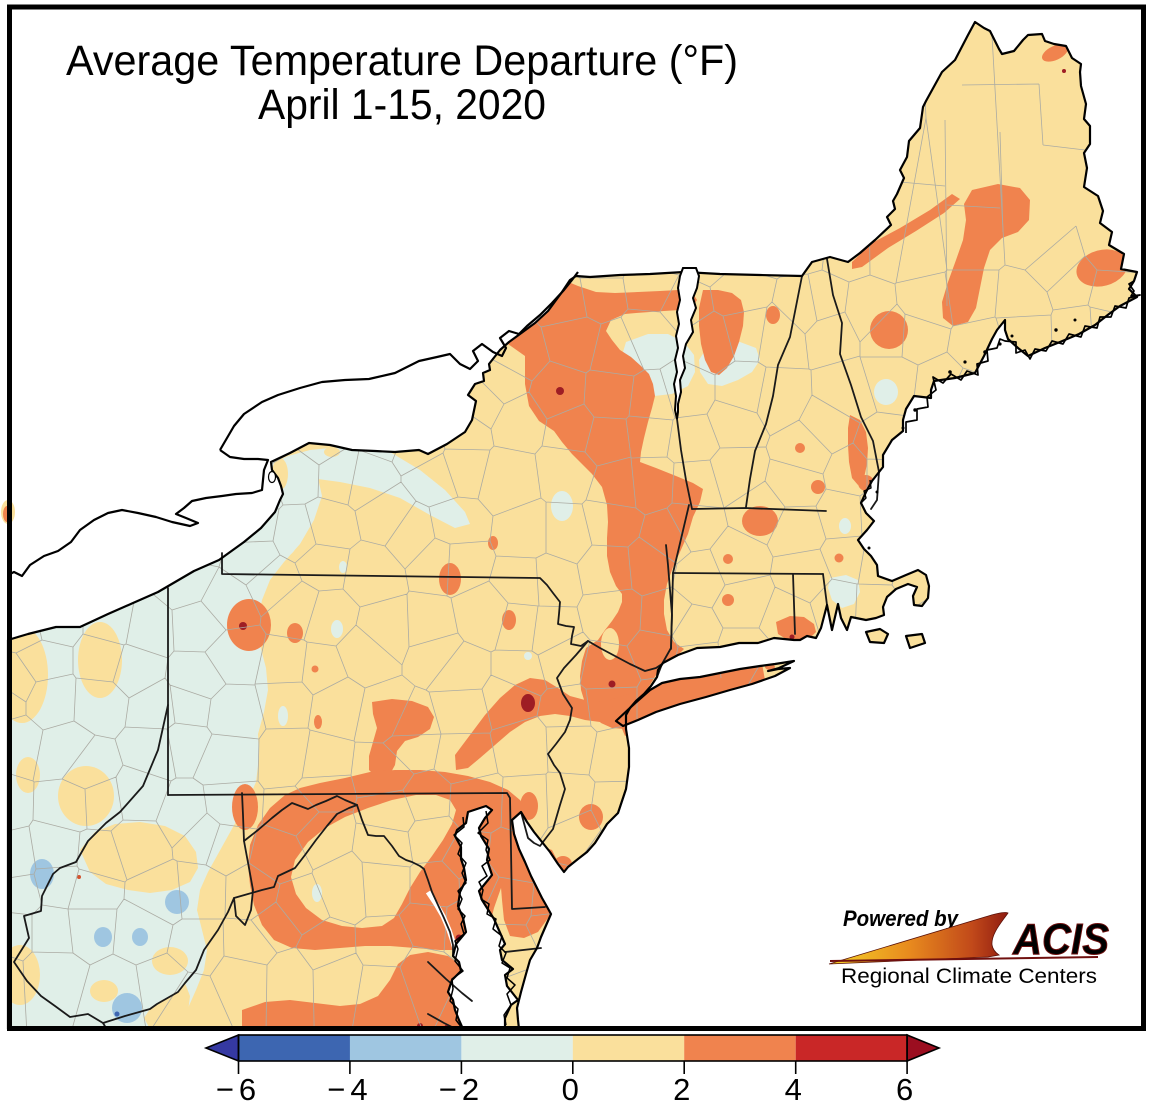  I want to click on svg-text: Regional Climate Centers, so click(969, 976).